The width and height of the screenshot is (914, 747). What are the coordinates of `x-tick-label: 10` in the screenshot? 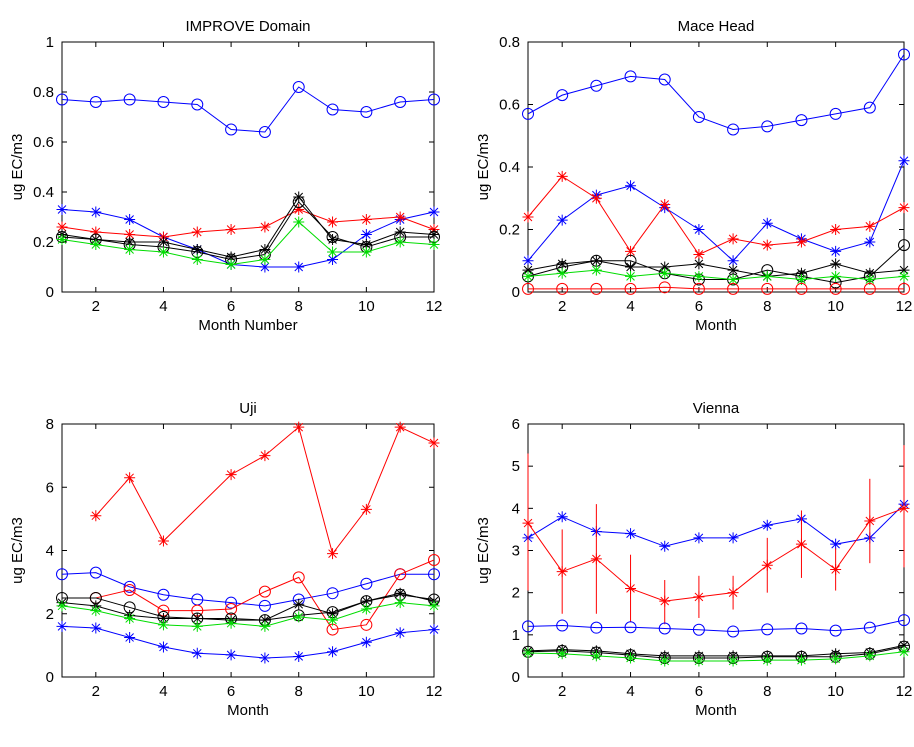 It's located at (366, 306).